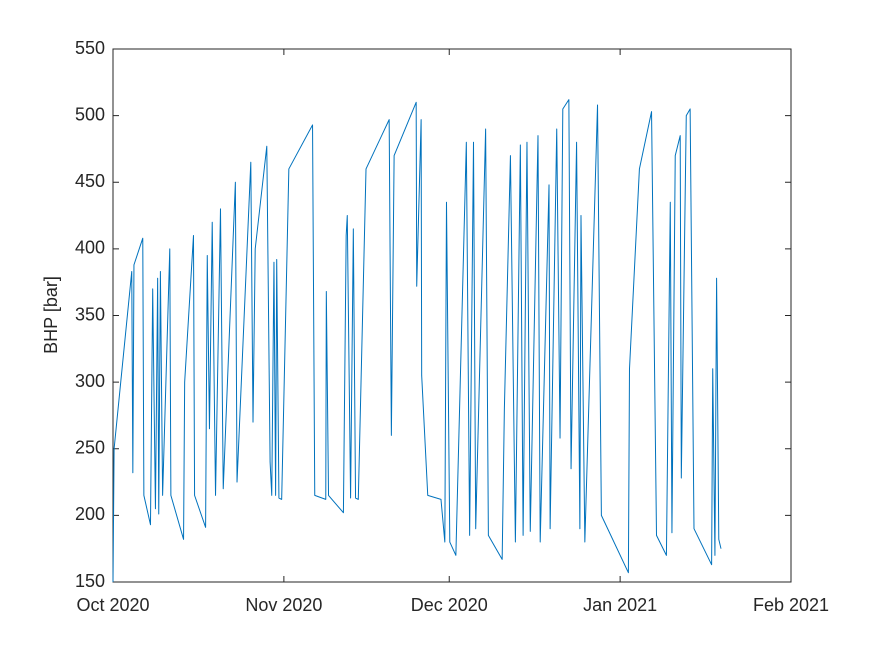 The width and height of the screenshot is (875, 661). I want to click on y-tick-label: 450, so click(90, 181).